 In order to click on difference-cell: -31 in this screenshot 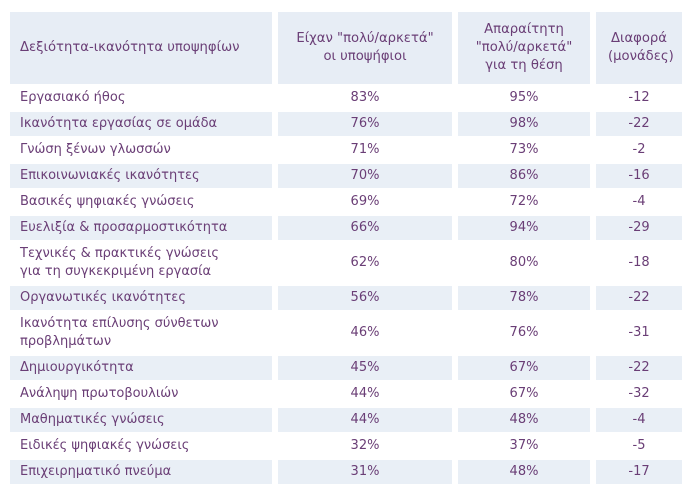, I will do `click(636, 333)`.